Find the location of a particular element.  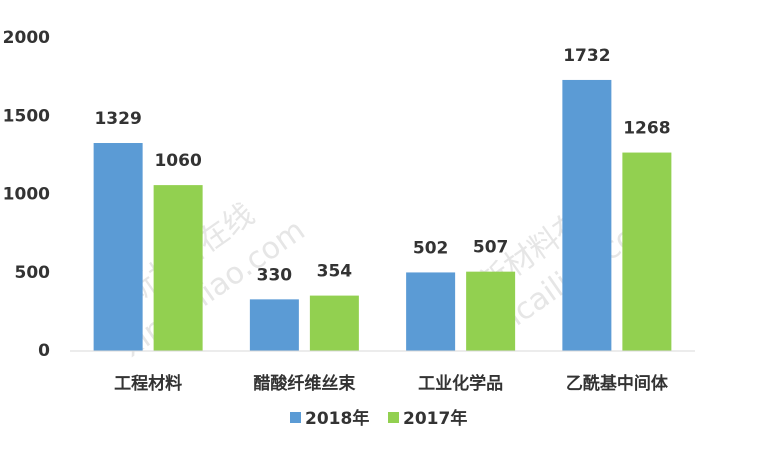

data-label: 1732 is located at coordinates (586, 56).